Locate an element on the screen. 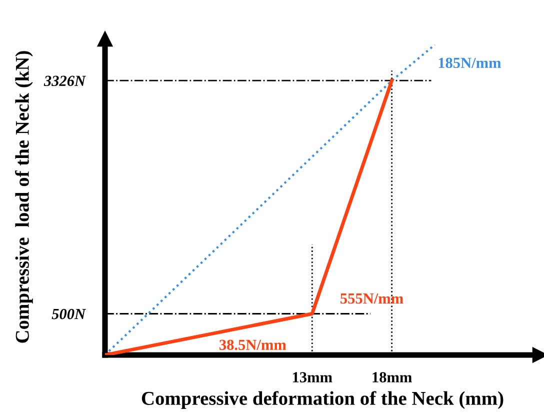 The height and width of the screenshot is (419, 544). y-axis-title: Compressive load of the Neck (kN) is located at coordinates (24, 197).